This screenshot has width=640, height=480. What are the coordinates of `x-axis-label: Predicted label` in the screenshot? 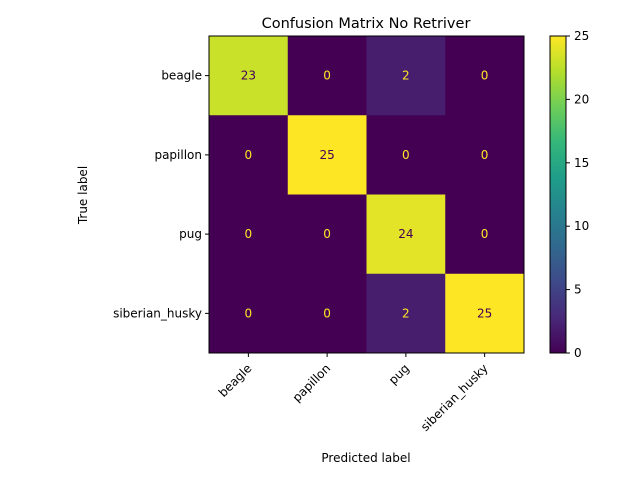 It's located at (365, 458).